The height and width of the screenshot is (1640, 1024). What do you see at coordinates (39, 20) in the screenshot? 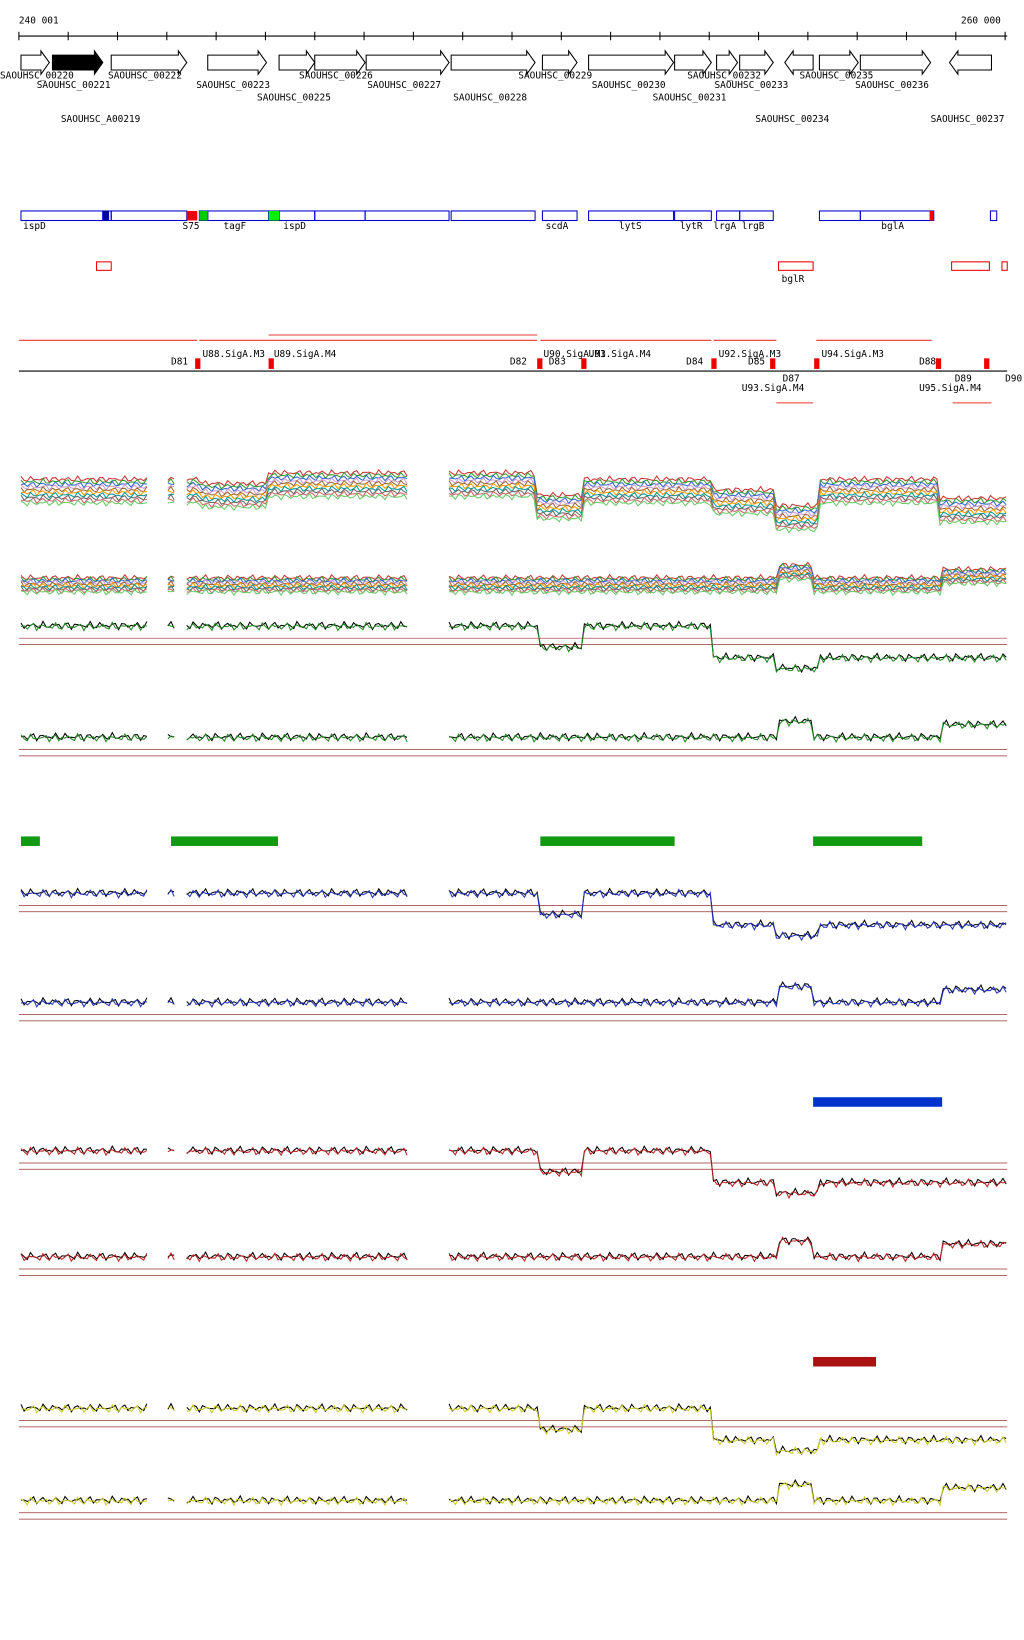
I see `ruler-start: 240 001` at bounding box center [39, 20].